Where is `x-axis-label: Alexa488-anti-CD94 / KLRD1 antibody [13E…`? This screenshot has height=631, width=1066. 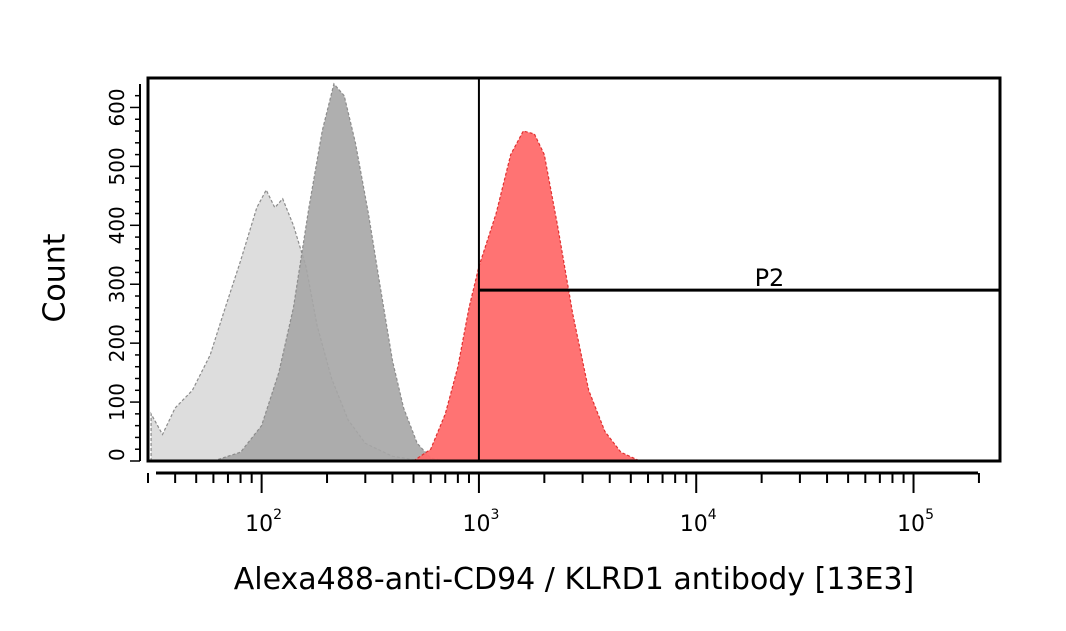
x-axis-label: Alexa488-anti-CD94 / KLRD1 antibody [13E… is located at coordinates (574, 579).